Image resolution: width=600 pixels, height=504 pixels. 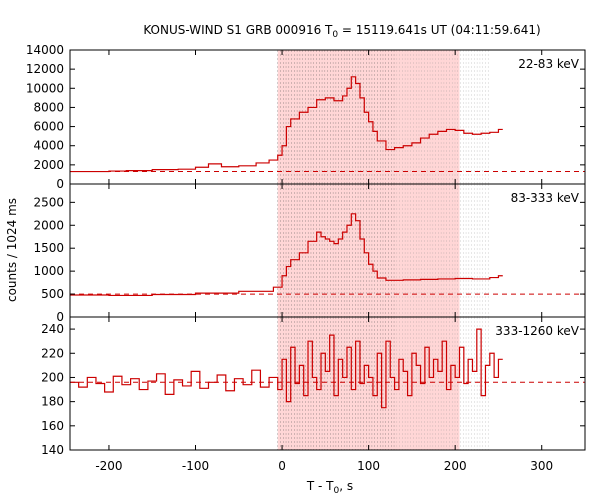 I want to click on energy-band-label: 22-83 keV, so click(x=549, y=64).